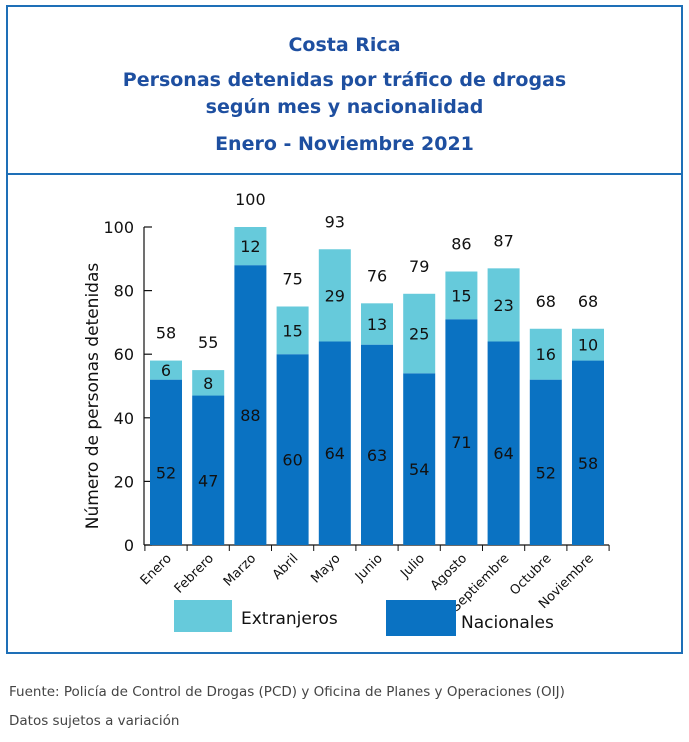 The height and width of the screenshot is (742, 689). I want to click on data-label-total: 93, so click(335, 221).